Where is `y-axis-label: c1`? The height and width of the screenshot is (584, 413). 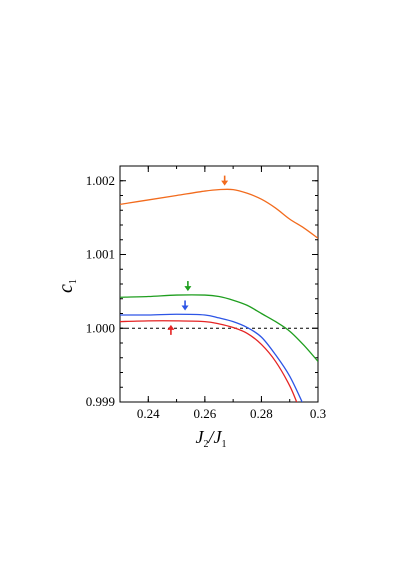 y-axis-label: c1 is located at coordinates (67, 286).